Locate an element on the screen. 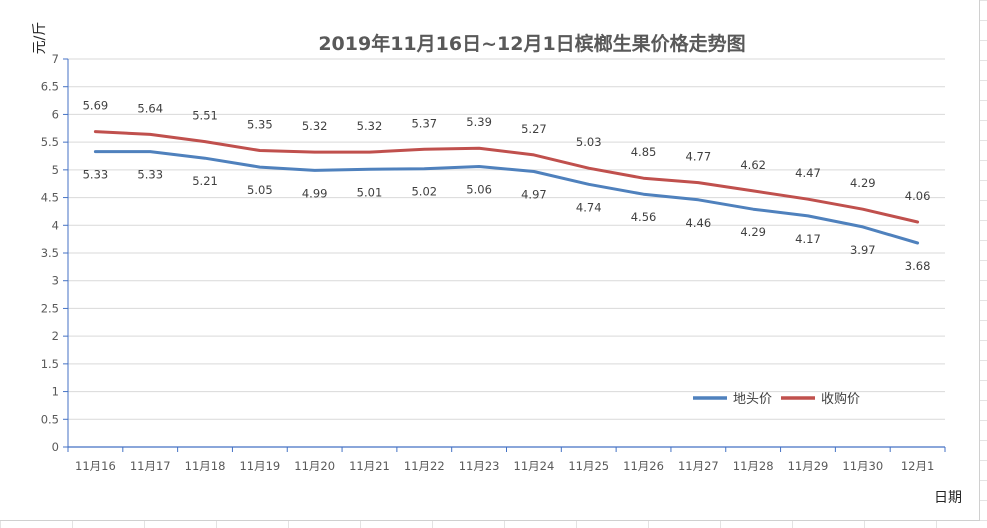 Image resolution: width=987 pixels, height=528 pixels. chart-title: 2019年11月16日~12月1日槟榔生果价格走势图 is located at coordinates (531, 43).